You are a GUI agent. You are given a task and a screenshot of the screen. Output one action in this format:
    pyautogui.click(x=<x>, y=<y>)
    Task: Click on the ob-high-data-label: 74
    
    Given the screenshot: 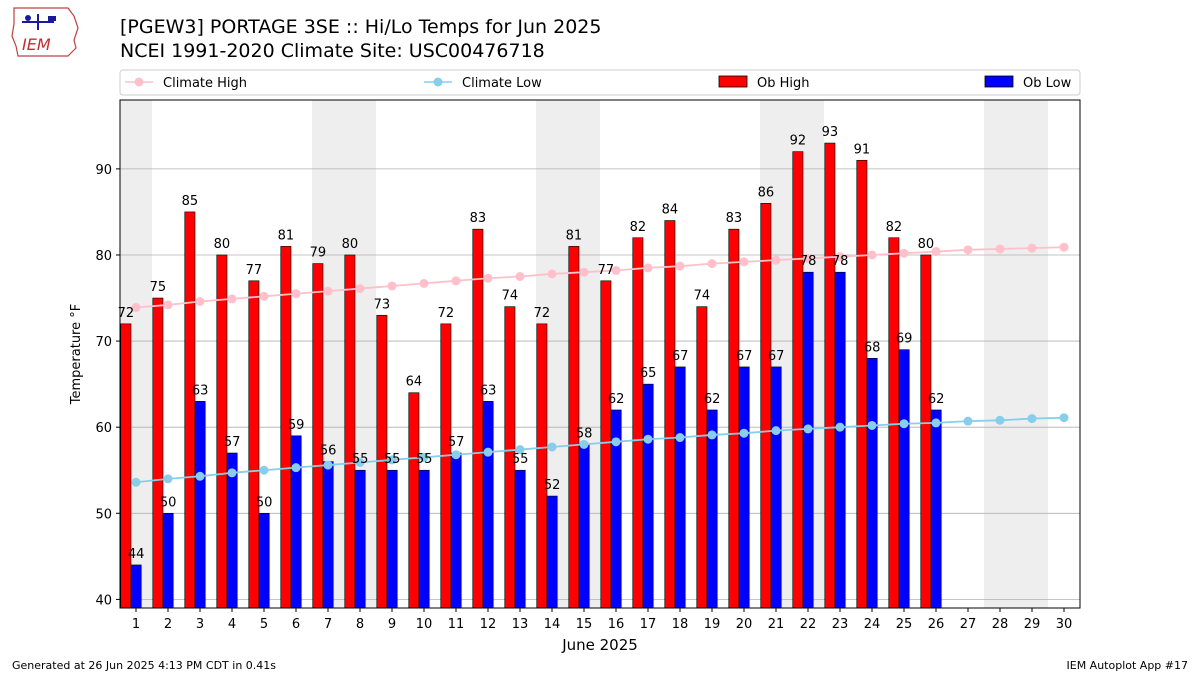 What is the action you would take?
    pyautogui.click(x=510, y=296)
    